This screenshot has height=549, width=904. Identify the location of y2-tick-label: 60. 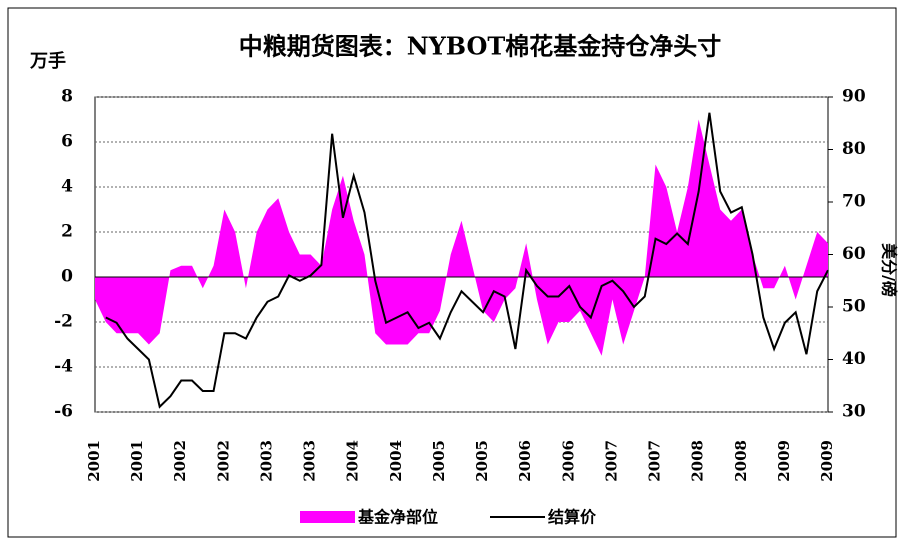
(854, 254).